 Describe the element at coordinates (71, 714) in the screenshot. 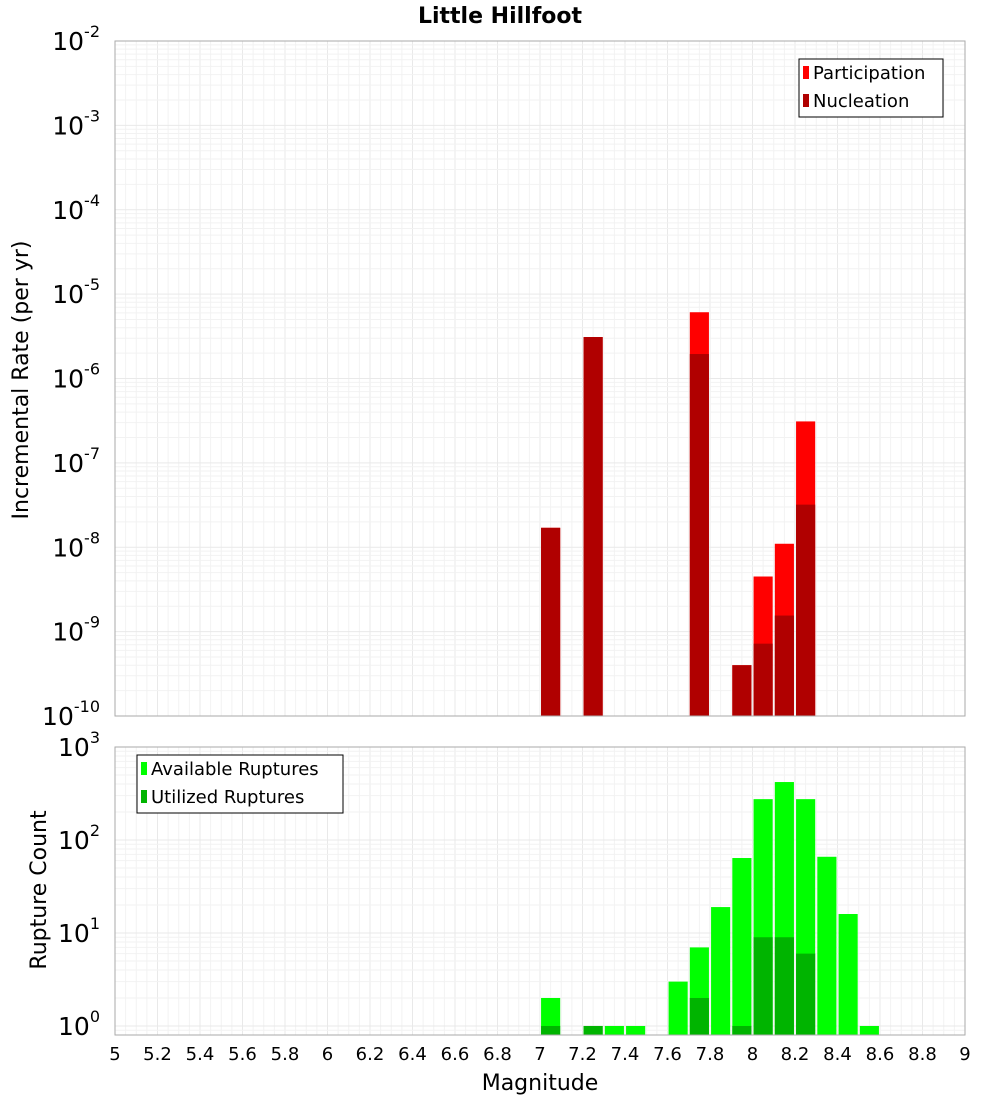

I see `top-y-tick-label: 10⁻¹⁰` at that location.